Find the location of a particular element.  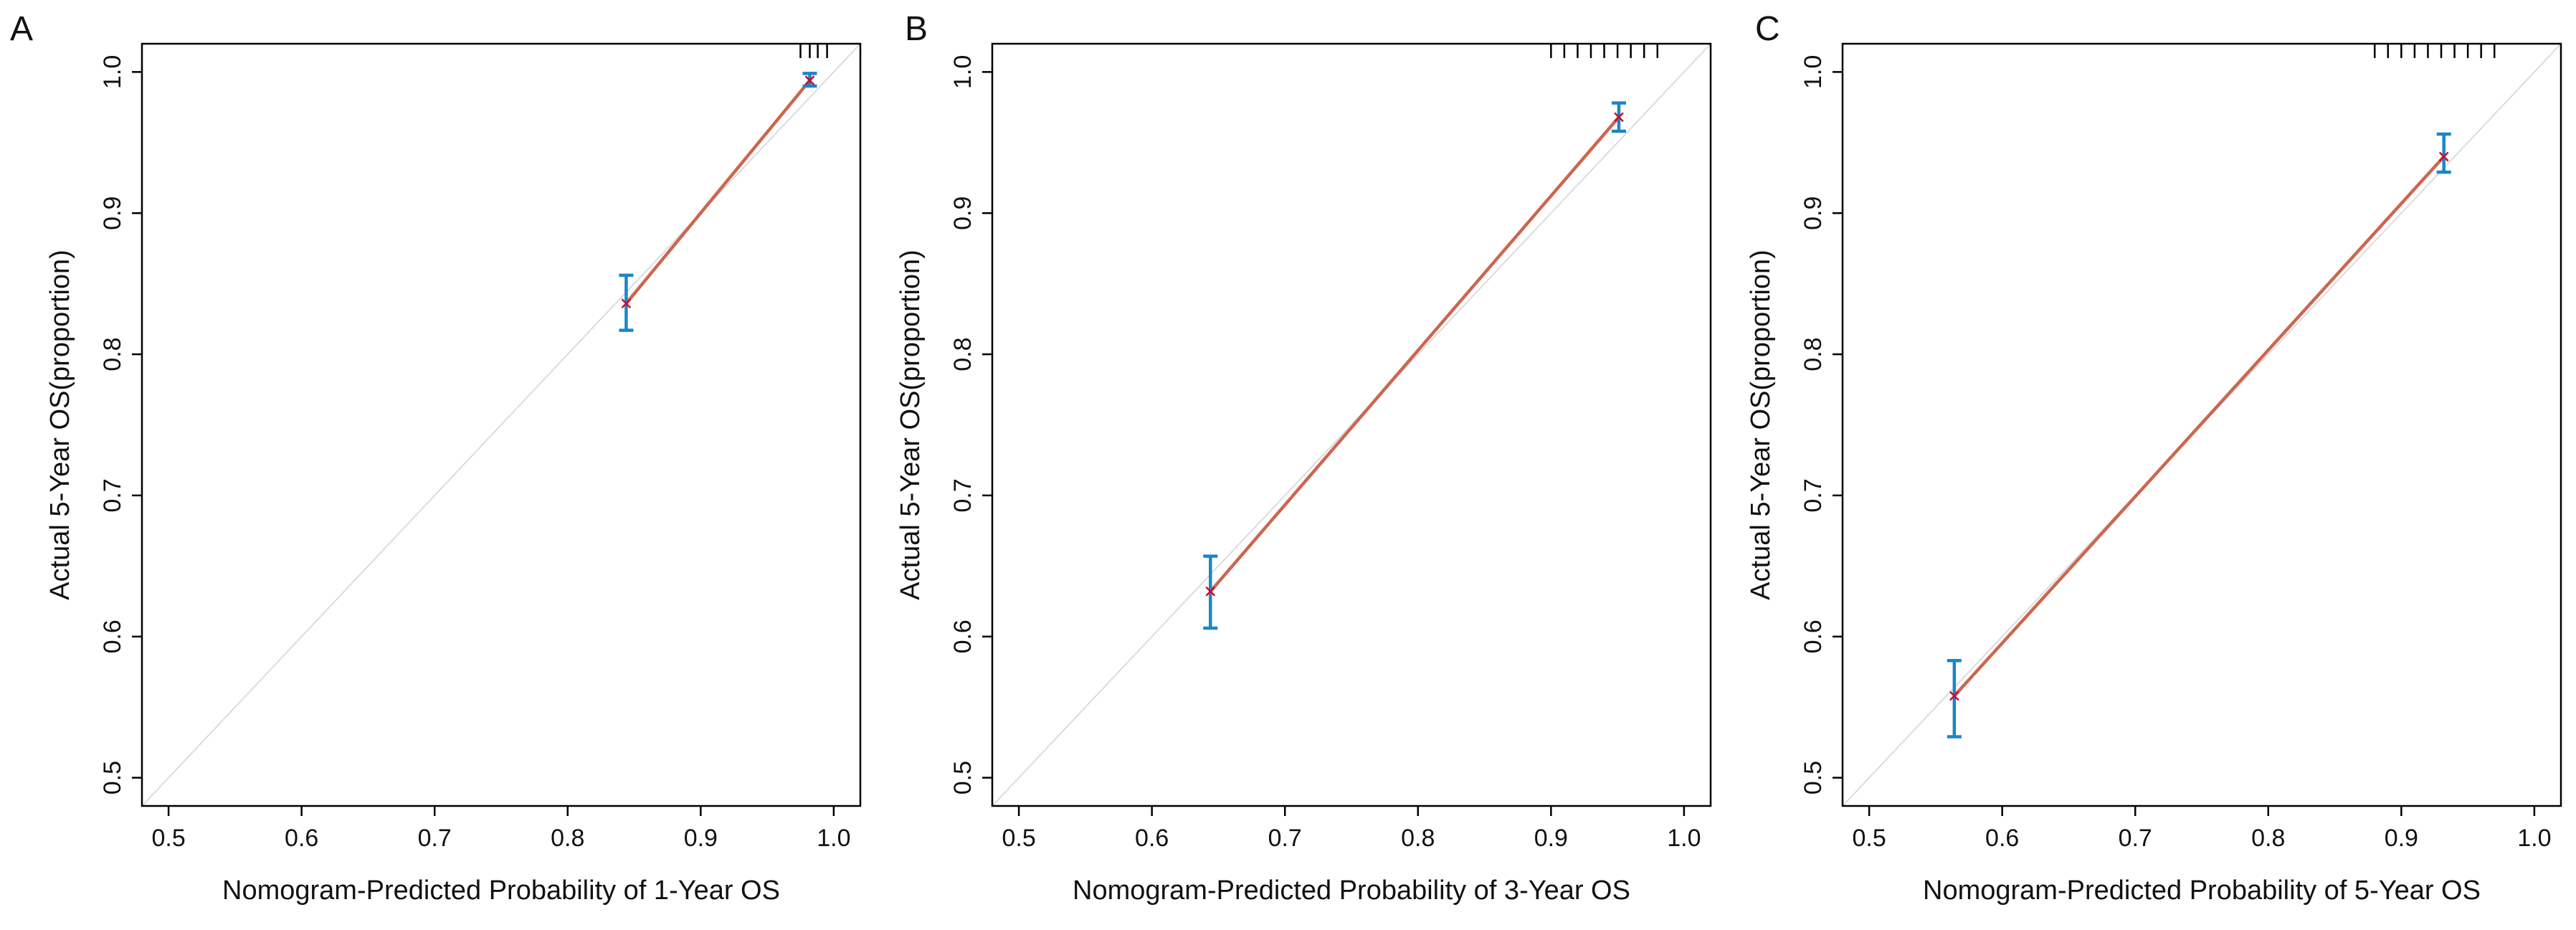

panel-letter: C is located at coordinates (1767, 29).